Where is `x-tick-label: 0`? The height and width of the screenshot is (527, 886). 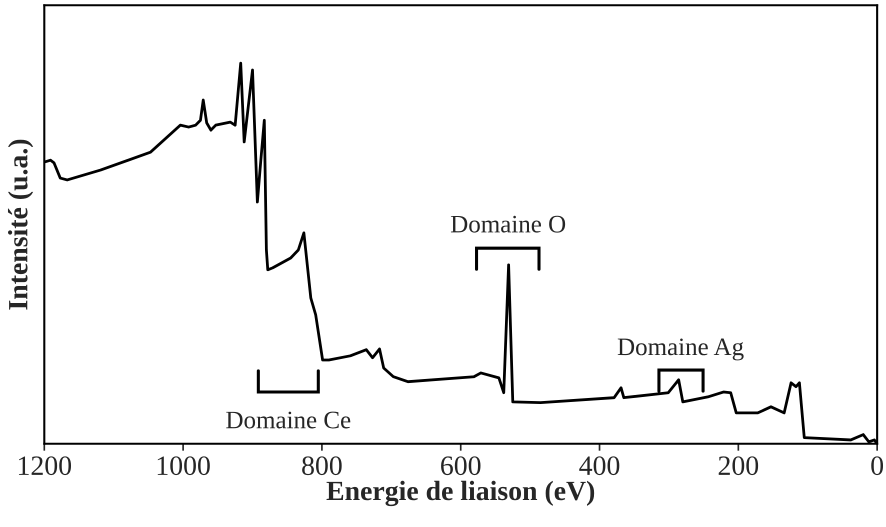 x-tick-label: 0 is located at coordinates (877, 466).